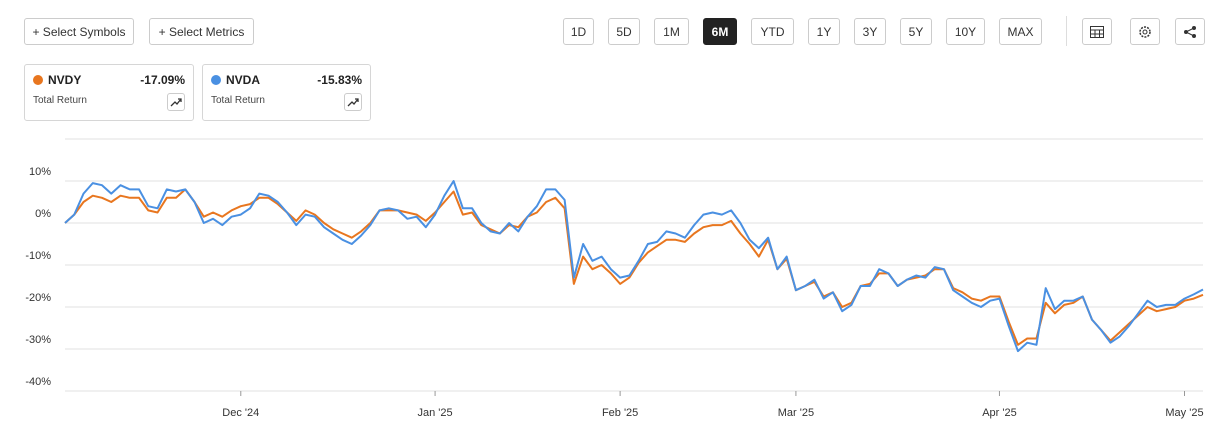 This screenshot has height=445, width=1228. I want to click on divider, so click(1066, 31).